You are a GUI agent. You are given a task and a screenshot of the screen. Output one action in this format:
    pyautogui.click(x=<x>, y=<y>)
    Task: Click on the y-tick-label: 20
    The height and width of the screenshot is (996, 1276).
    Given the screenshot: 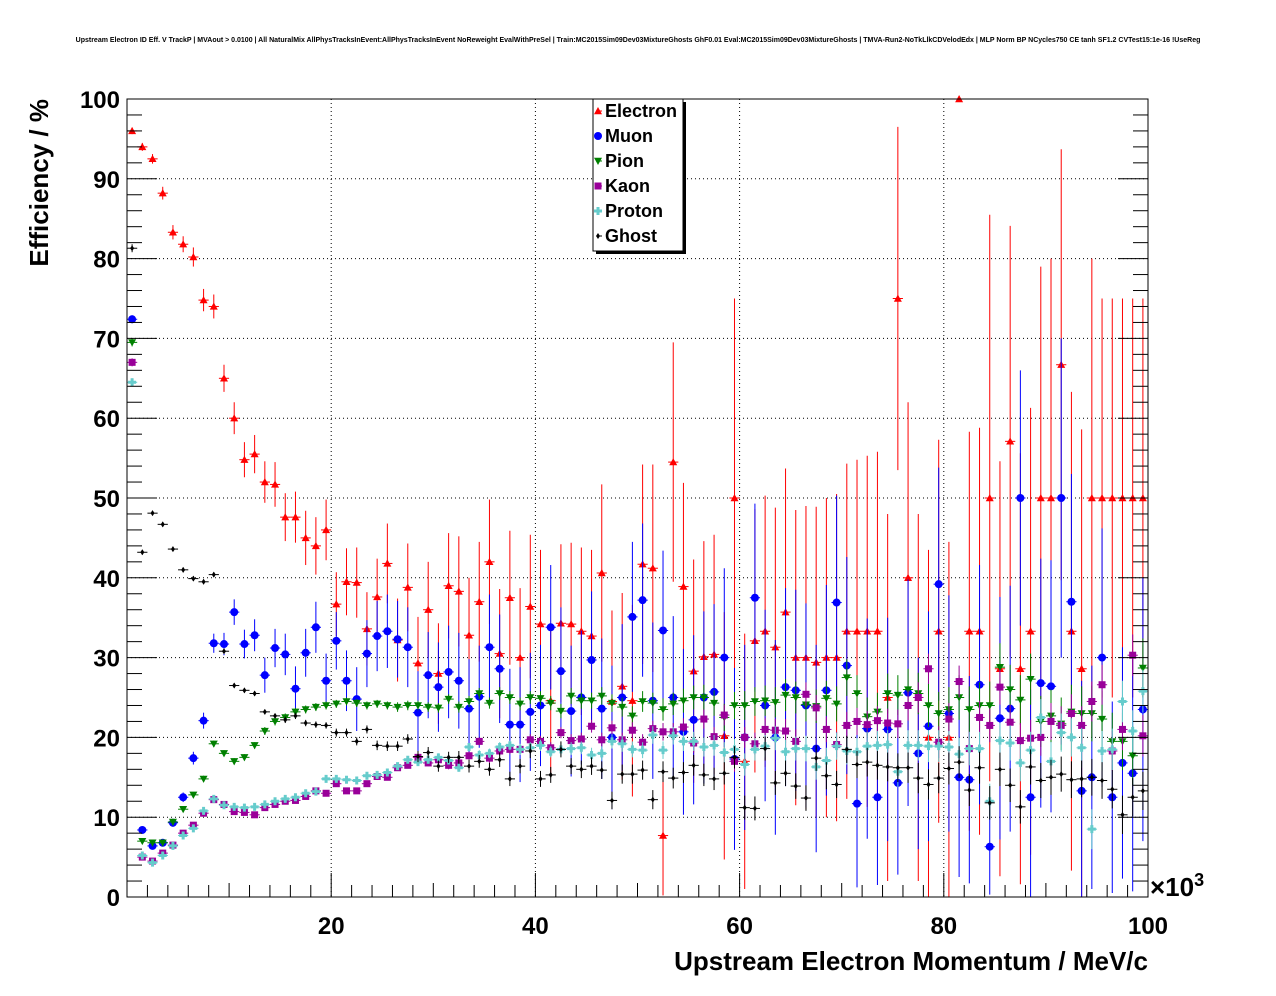 What is the action you would take?
    pyautogui.click(x=106, y=738)
    